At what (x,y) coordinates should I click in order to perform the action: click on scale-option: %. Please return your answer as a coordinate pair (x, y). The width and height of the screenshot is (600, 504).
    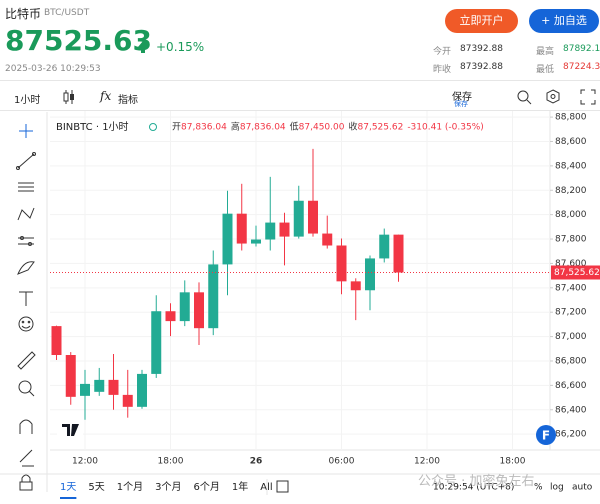
    Looking at the image, I should click on (538, 488).